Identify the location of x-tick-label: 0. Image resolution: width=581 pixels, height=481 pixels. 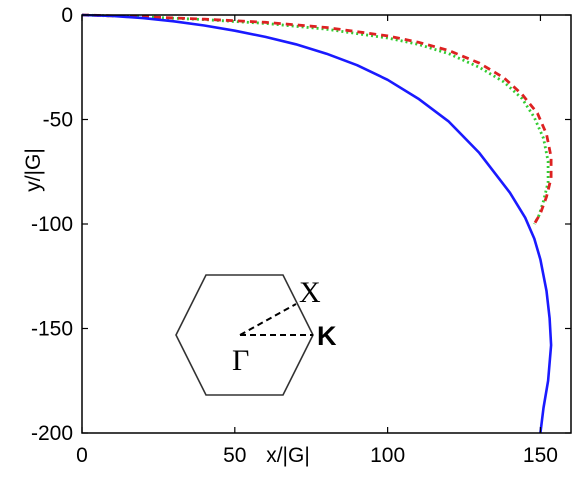
(82, 455).